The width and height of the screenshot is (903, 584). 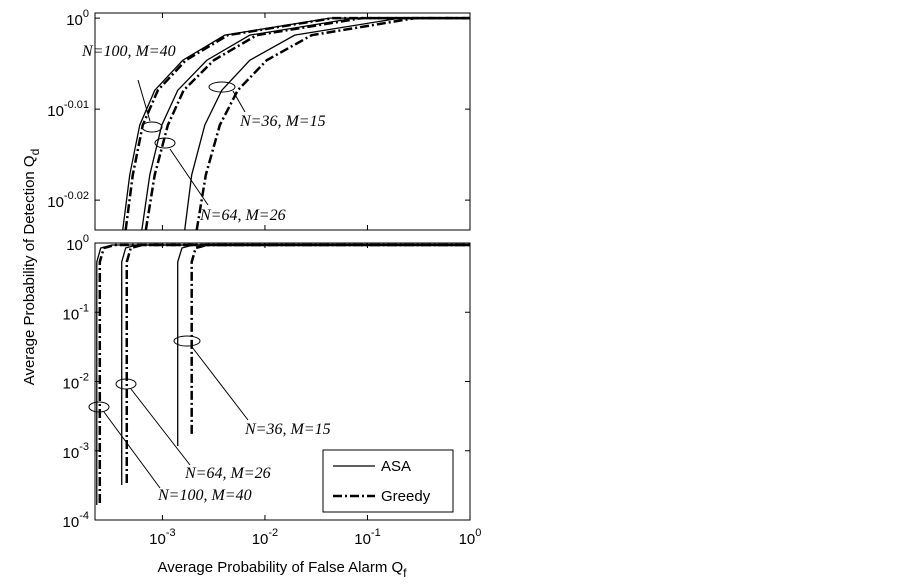 What do you see at coordinates (396, 466) in the screenshot?
I see `legend-label: ASA` at bounding box center [396, 466].